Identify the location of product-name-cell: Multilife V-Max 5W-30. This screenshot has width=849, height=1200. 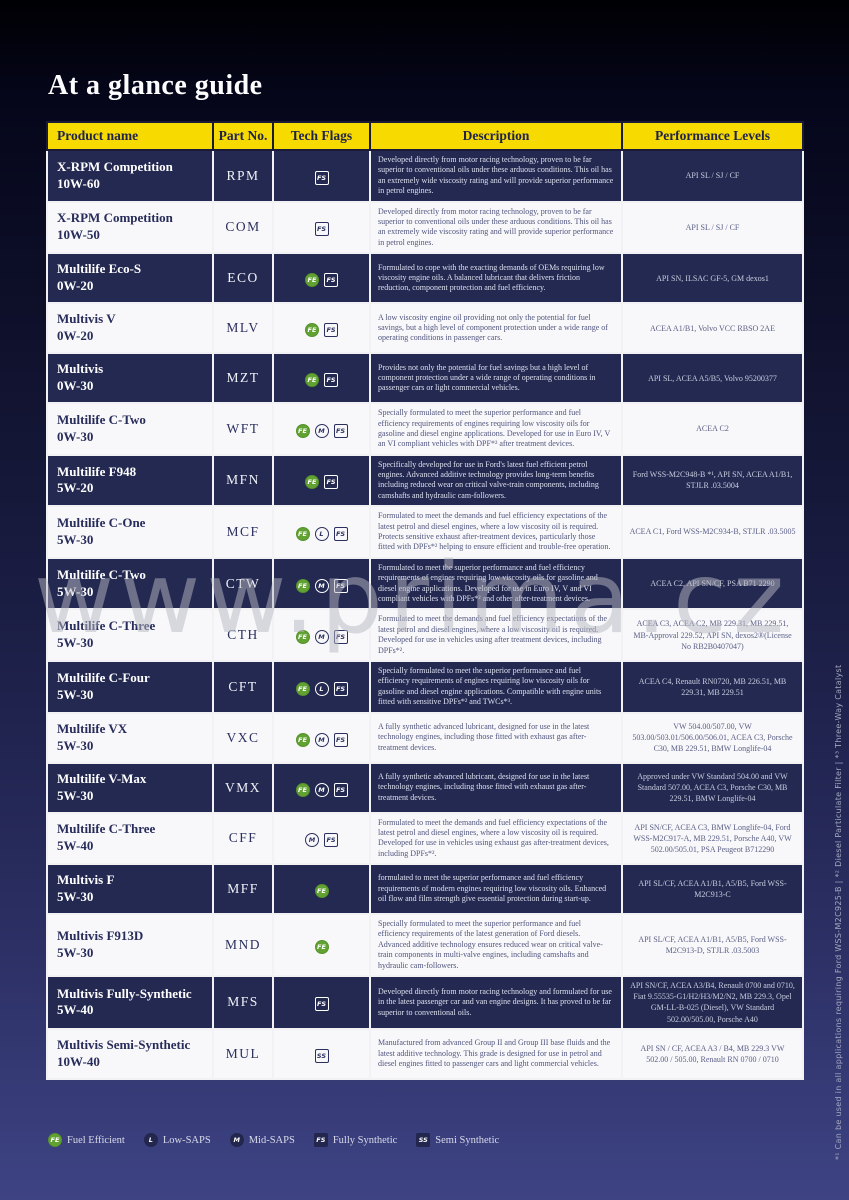
(130, 787).